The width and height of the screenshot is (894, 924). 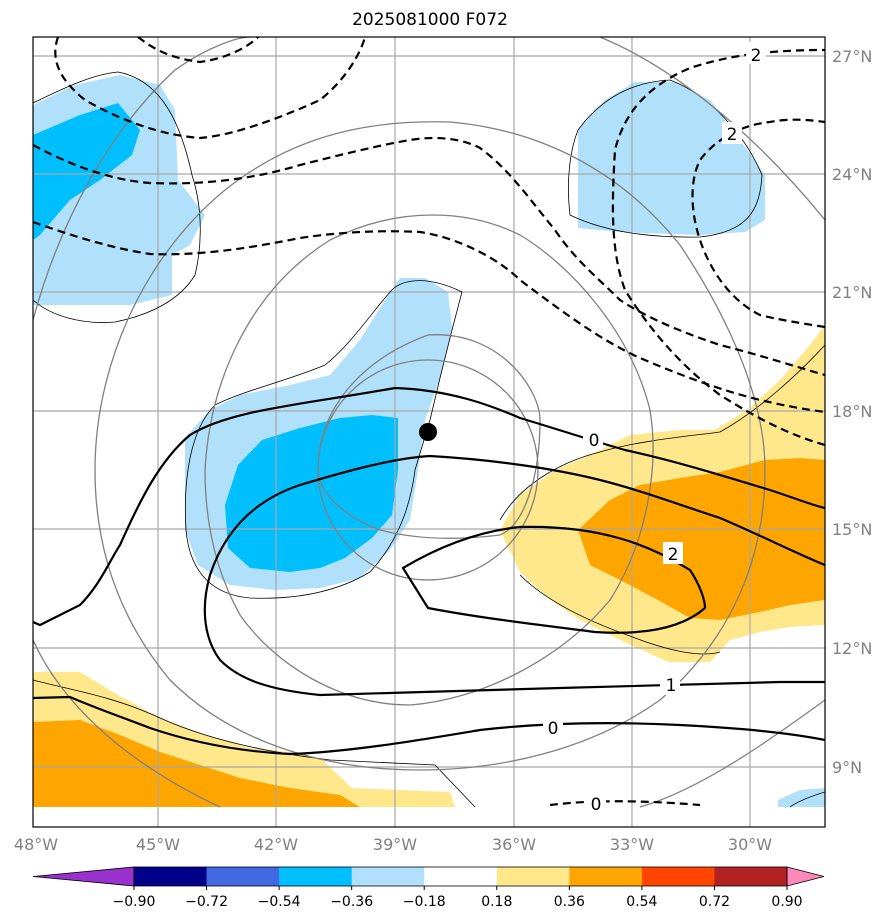 What do you see at coordinates (553, 729) in the screenshot?
I see `contour-label-zero-low: 0` at bounding box center [553, 729].